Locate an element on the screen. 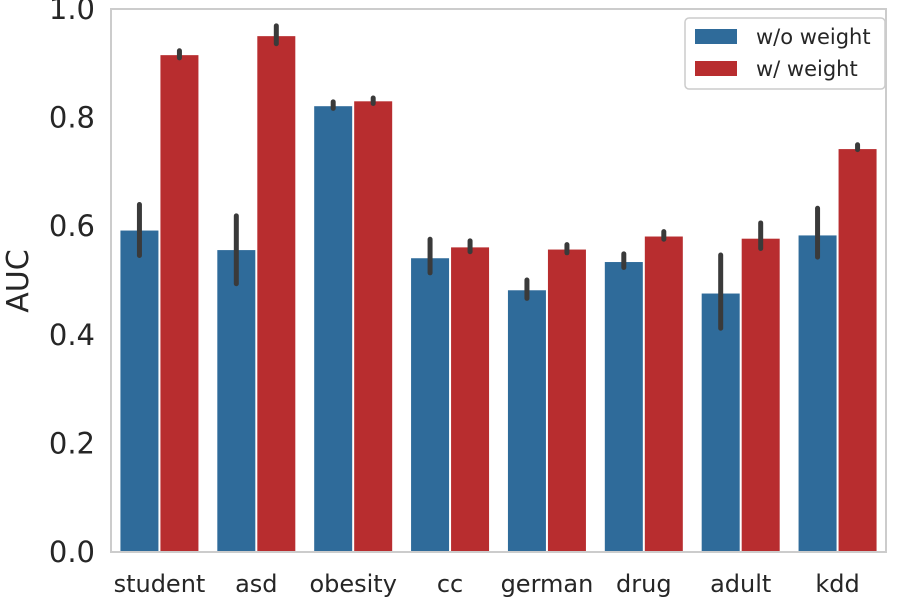  x-tick-label-obesity: obesity is located at coordinates (352, 584).